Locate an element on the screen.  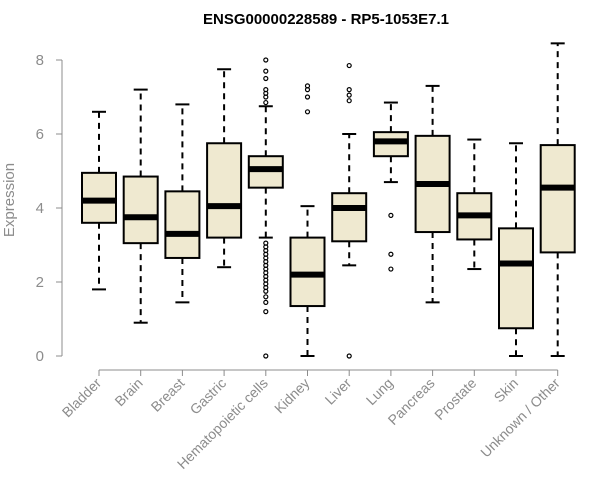
box-lung is located at coordinates (390, 186).